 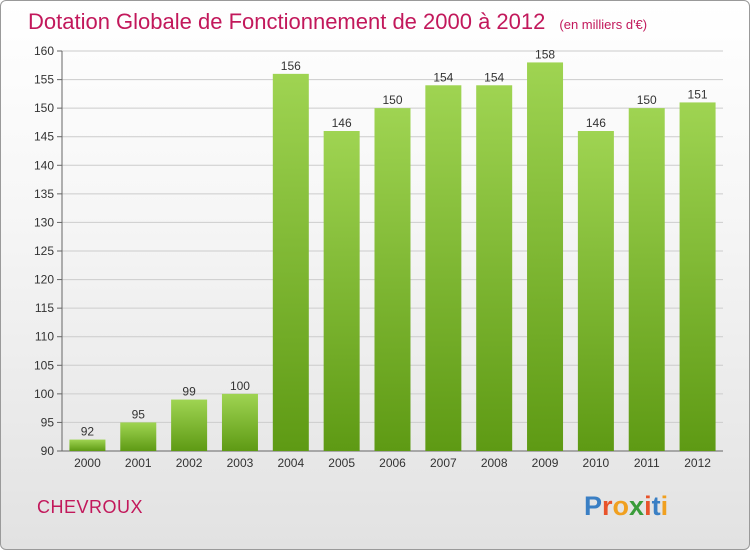 What do you see at coordinates (44, 337) in the screenshot?
I see `y-tick-label: 110` at bounding box center [44, 337].